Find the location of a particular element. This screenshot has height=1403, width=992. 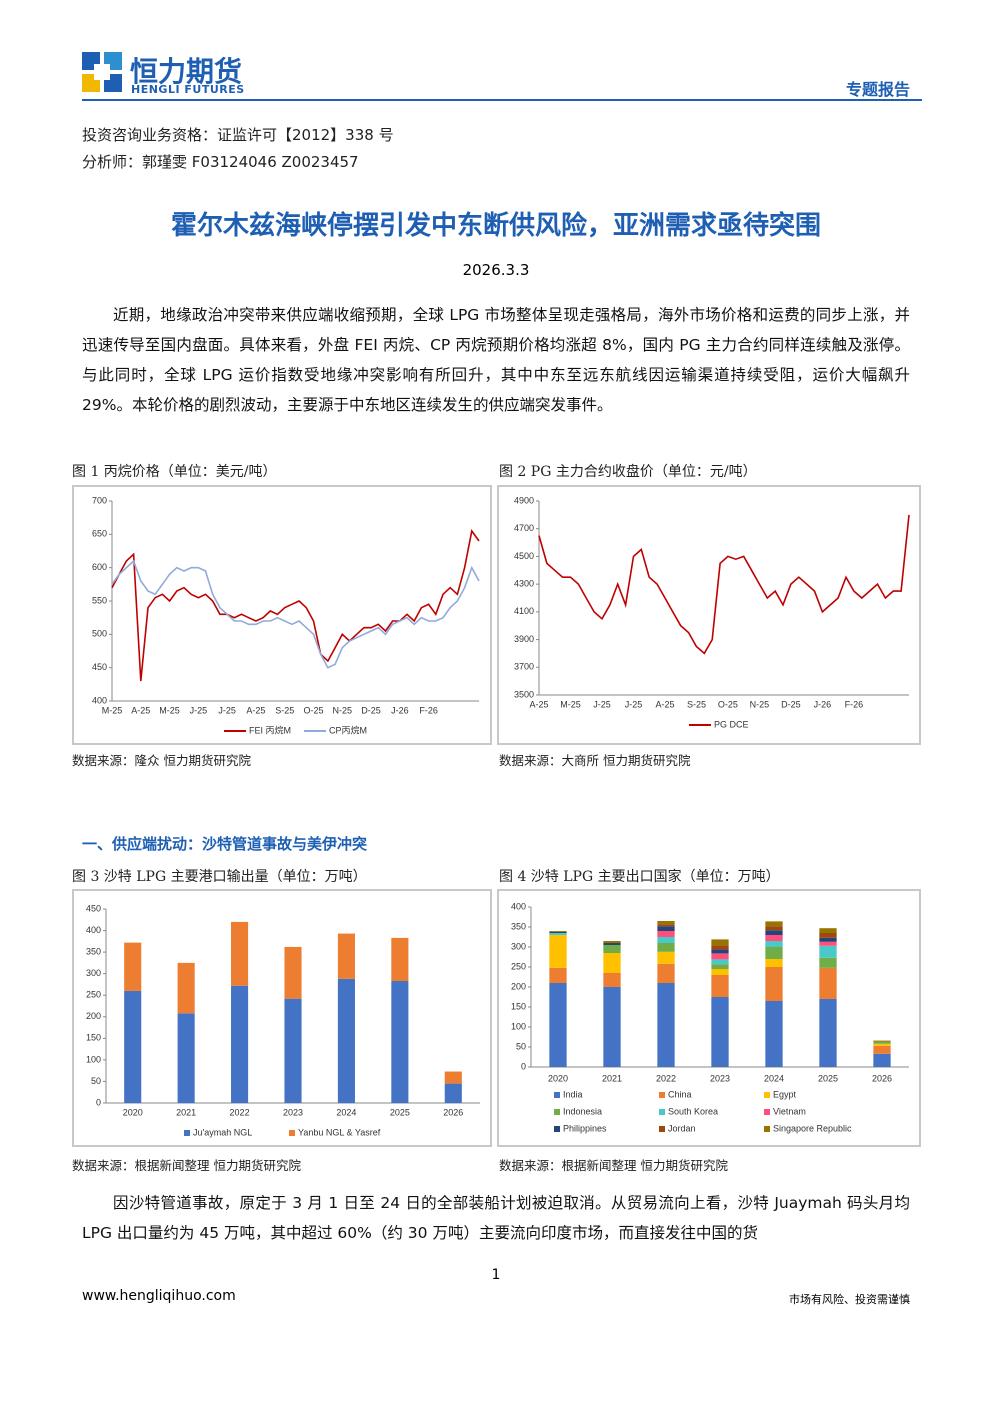

y-tick-label: 300 is located at coordinates (518, 946).